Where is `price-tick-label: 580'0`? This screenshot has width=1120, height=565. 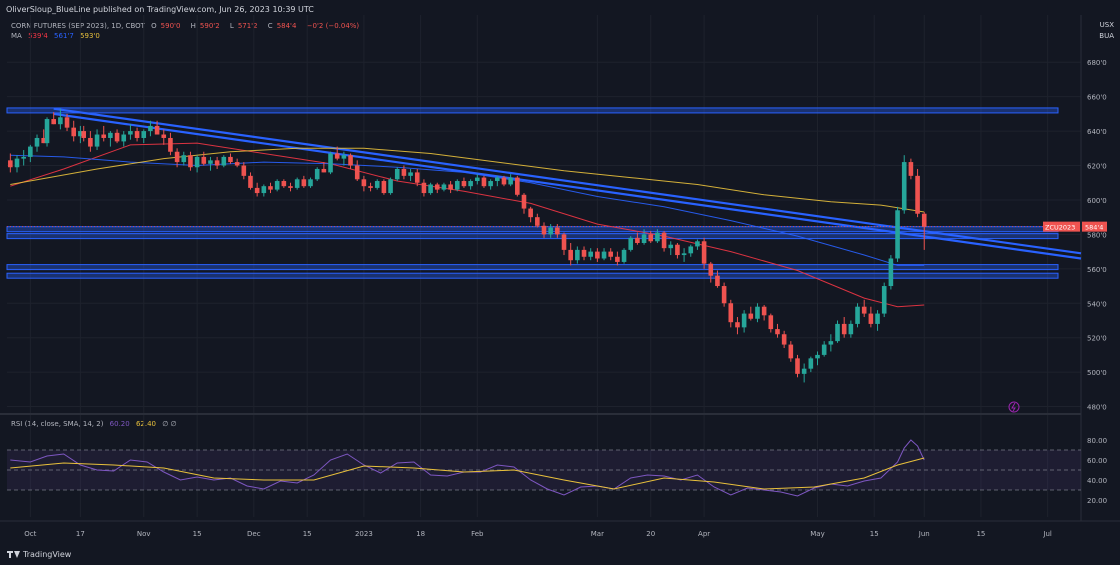 price-tick-label: 580'0 is located at coordinates (1097, 235).